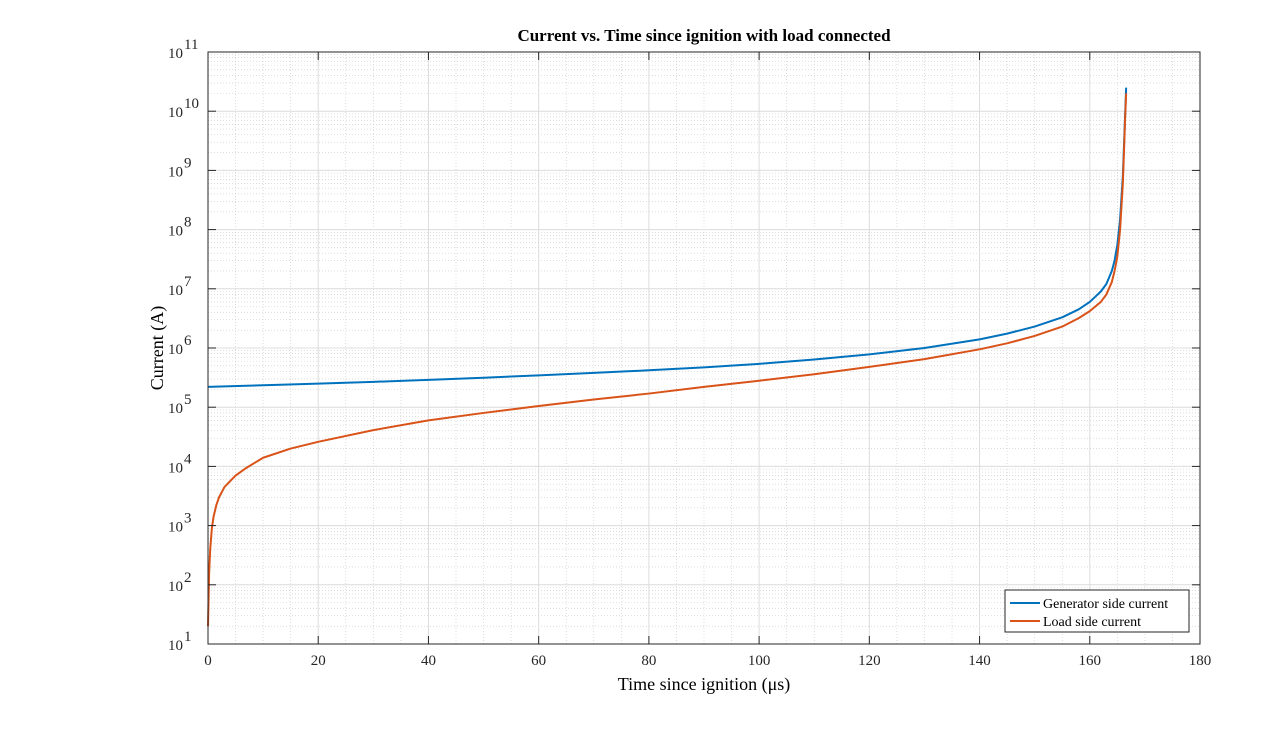 The width and height of the screenshot is (1280, 749). I want to click on x-tick-label: 100, so click(759, 661).